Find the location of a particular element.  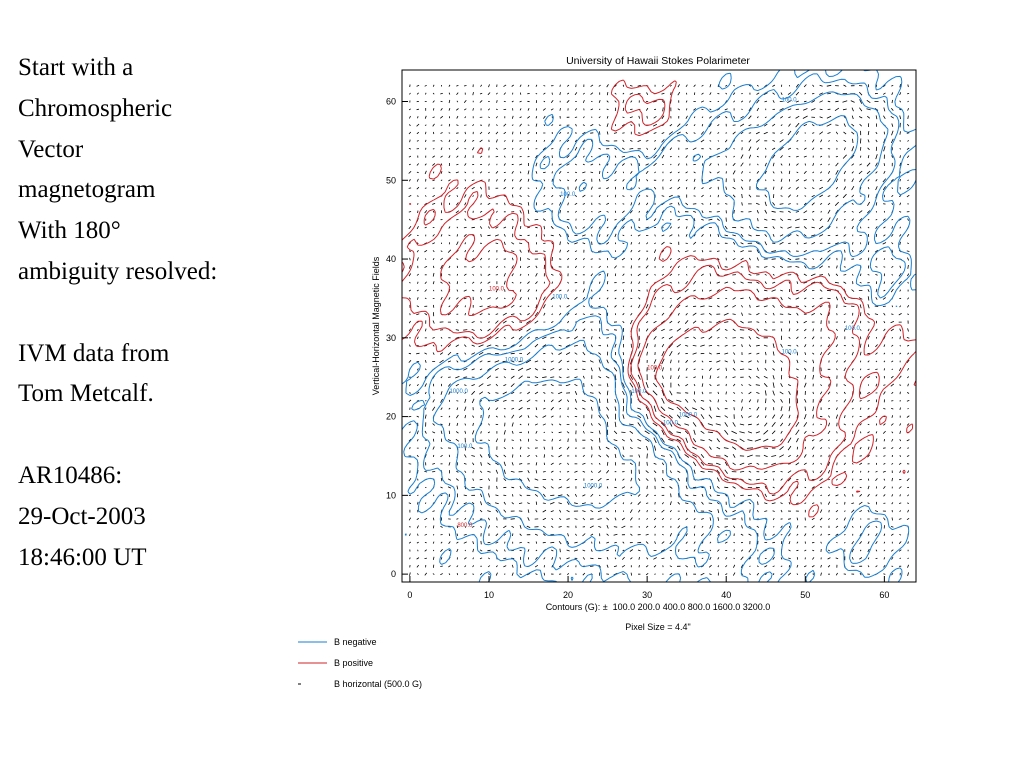

y-axis: 0 10 20 30 40 50 60 is located at coordinates (397, 338).